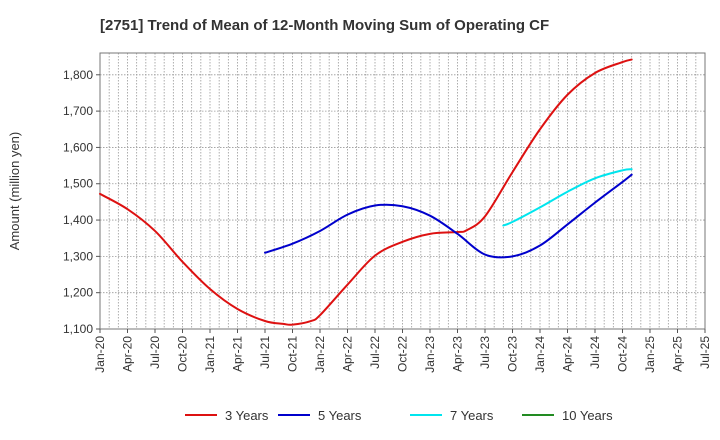  I want to click on x-tick-label: Jan-20, so click(100, 354).